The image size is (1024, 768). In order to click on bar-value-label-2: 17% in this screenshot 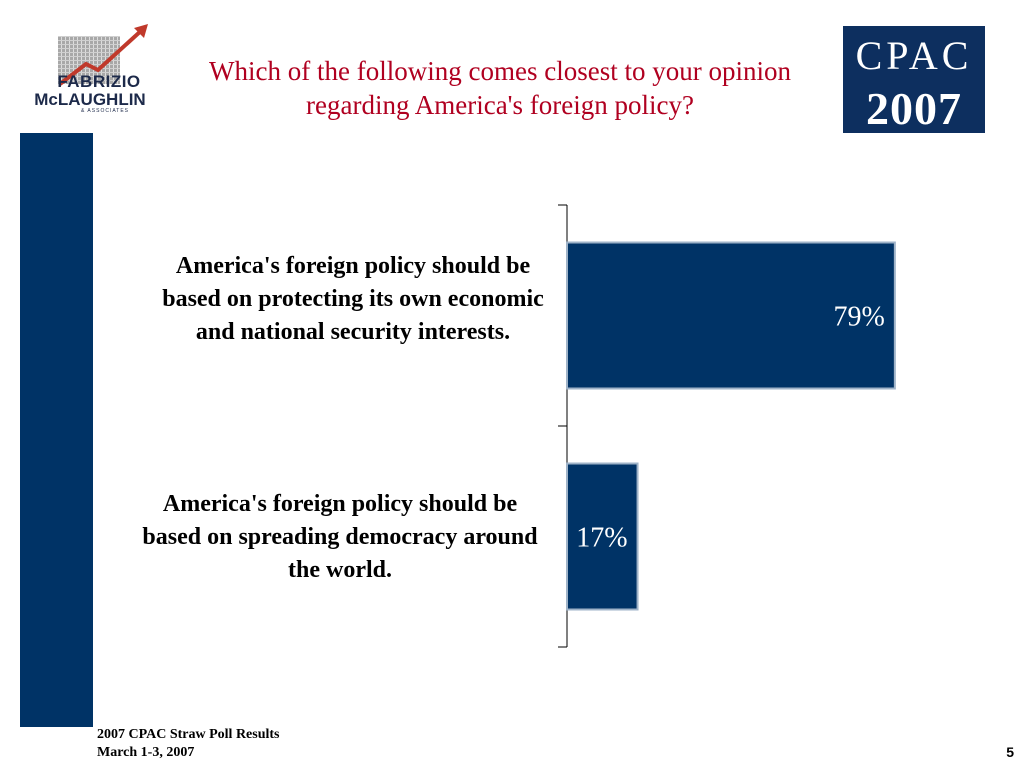, I will do `click(601, 538)`.